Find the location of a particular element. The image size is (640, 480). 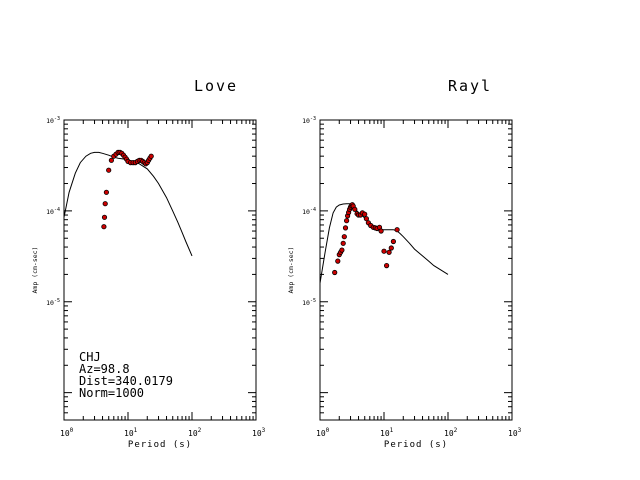

love-y-axis-label: Amp (cm-sec) is located at coordinates (35, 270).